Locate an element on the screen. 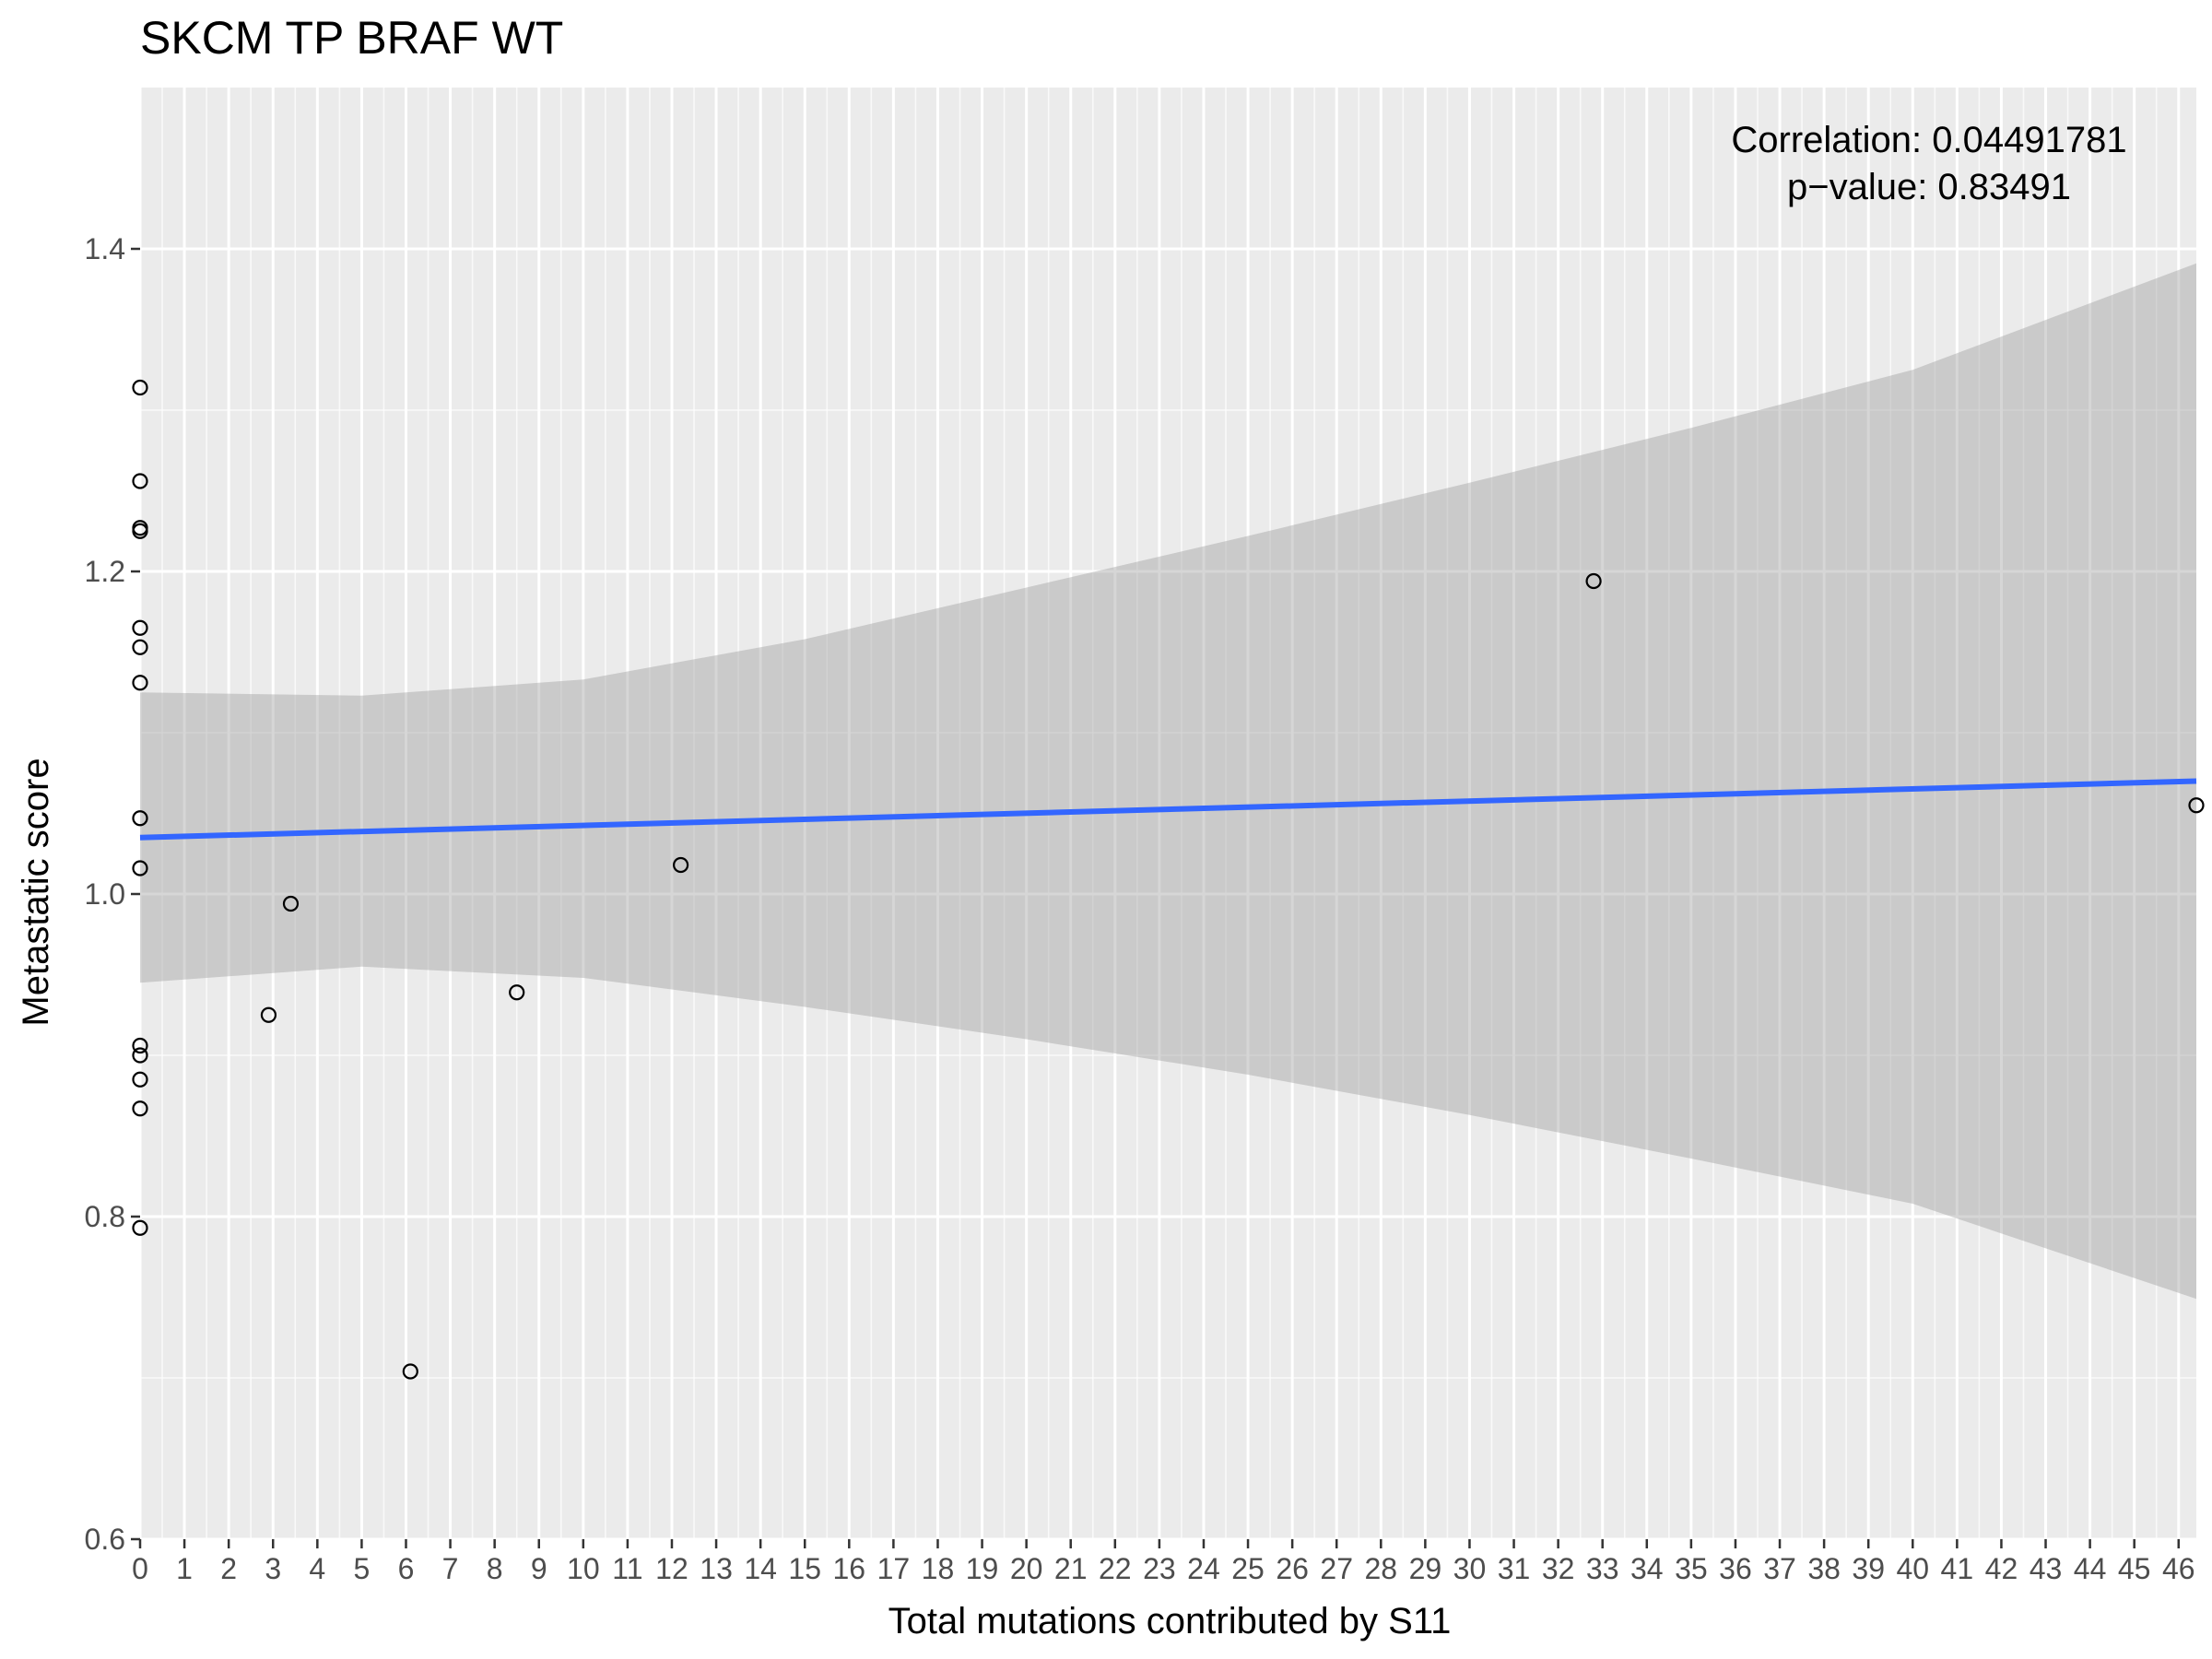 Image resolution: width=2212 pixels, height=1659 pixels. x-tick-label: 6 is located at coordinates (406, 1568).